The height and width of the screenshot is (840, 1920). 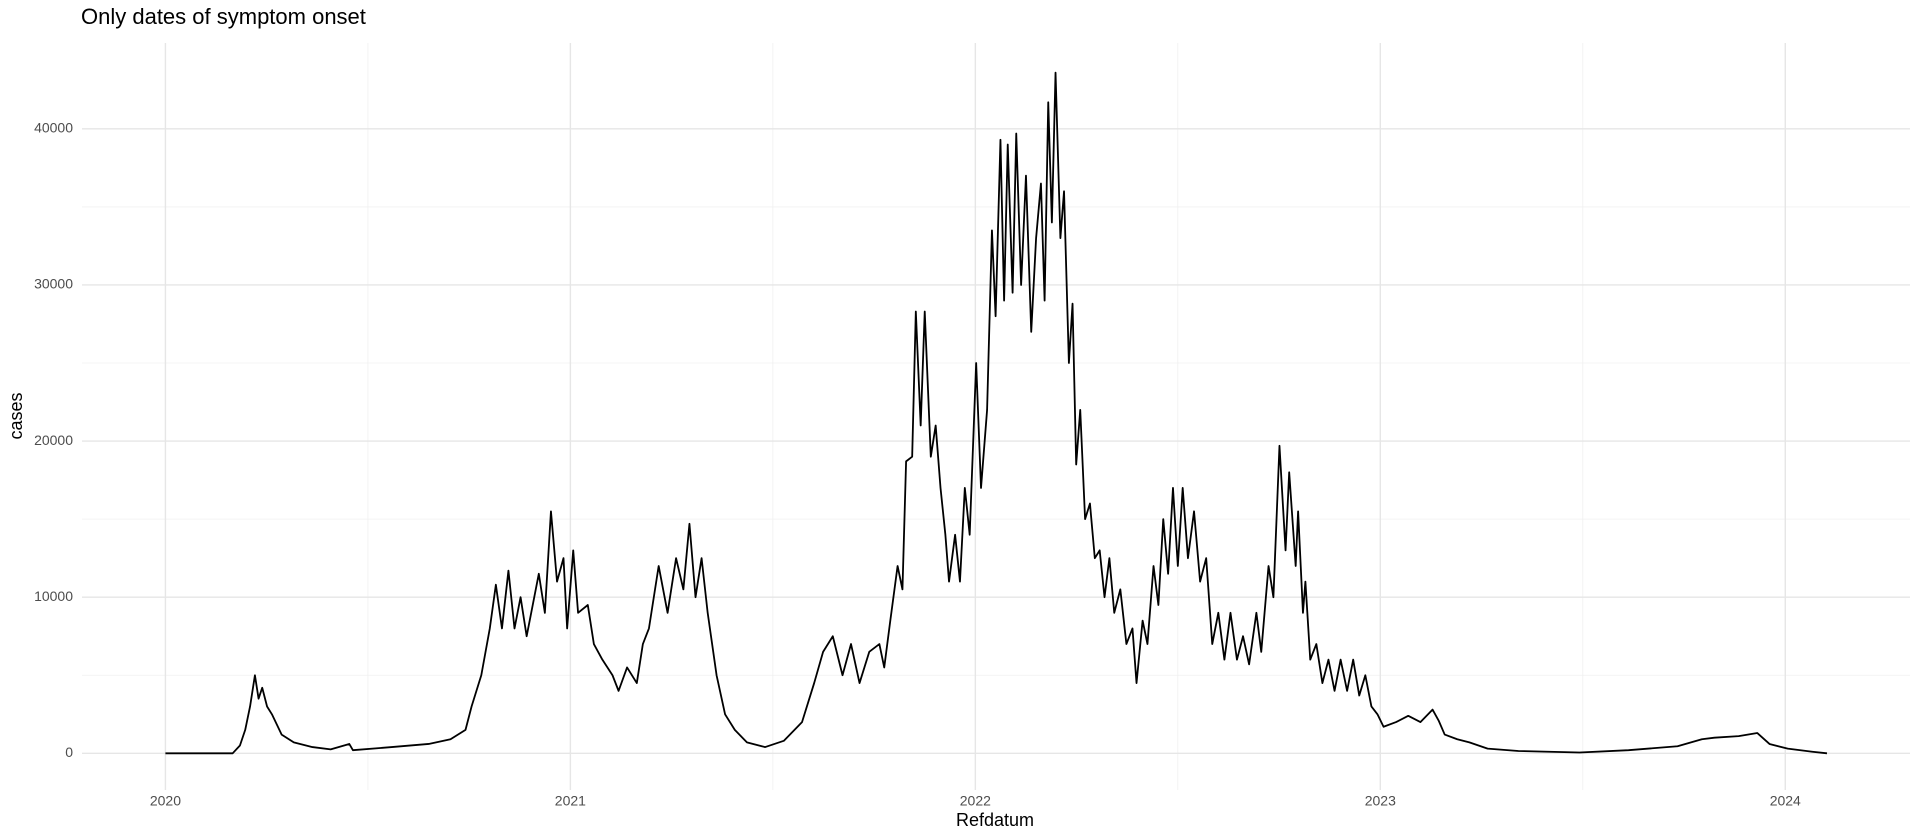 What do you see at coordinates (53, 440) in the screenshot?
I see `y-tick-label: 20000` at bounding box center [53, 440].